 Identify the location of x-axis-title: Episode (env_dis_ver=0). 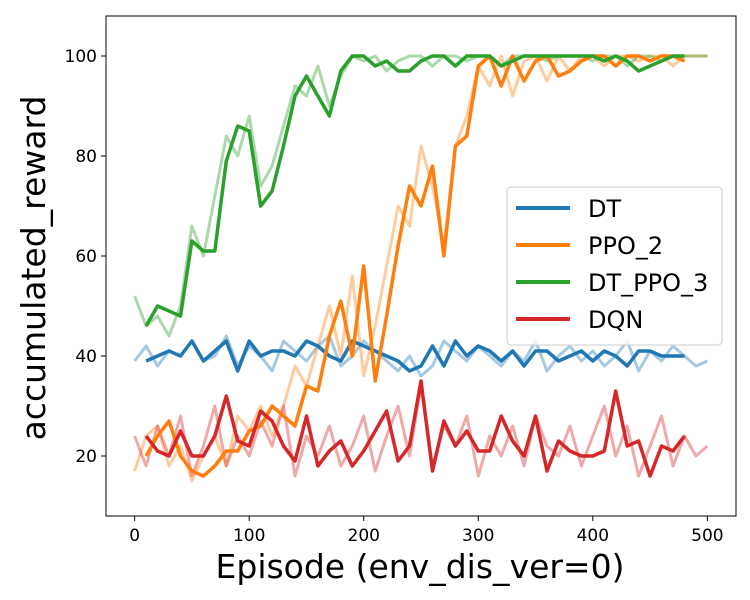
(420, 566).